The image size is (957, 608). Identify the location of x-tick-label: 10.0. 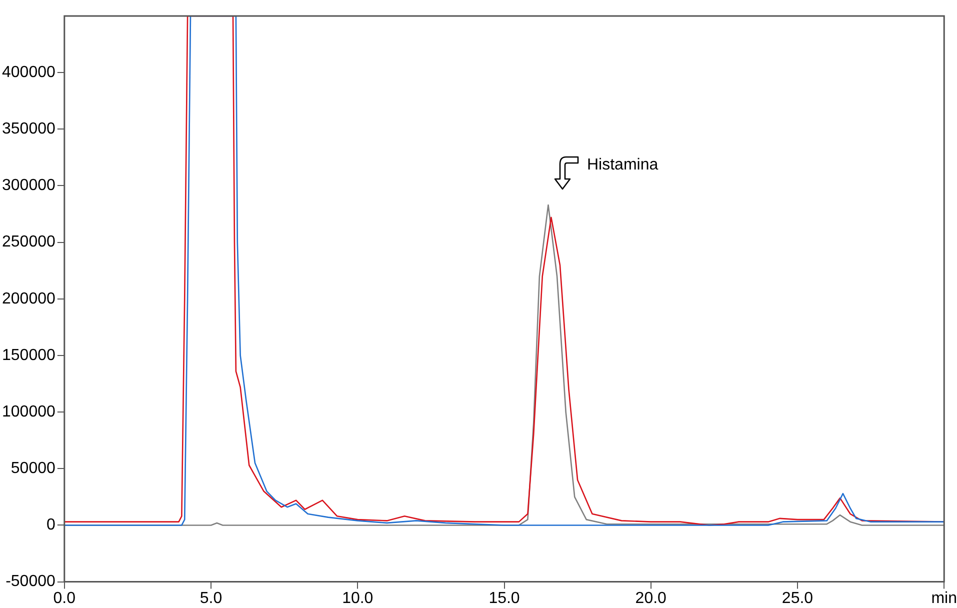
(358, 598).